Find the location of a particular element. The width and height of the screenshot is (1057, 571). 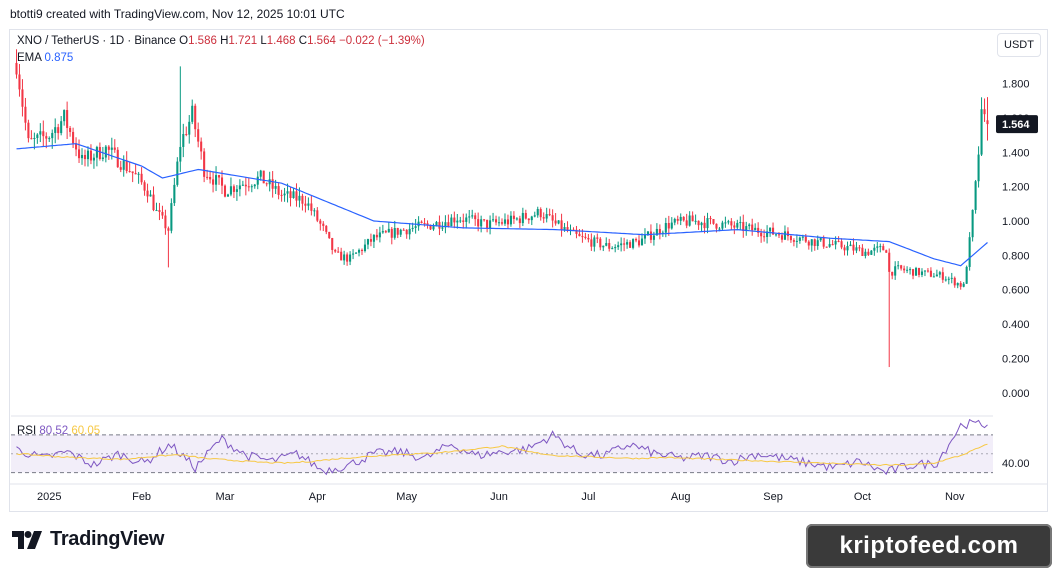

tradingview-logo: TradingView is located at coordinates (88, 539).